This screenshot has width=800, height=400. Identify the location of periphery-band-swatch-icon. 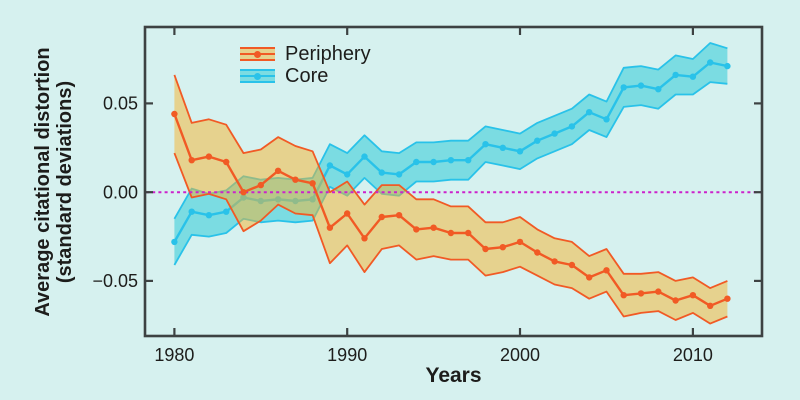
(257, 54).